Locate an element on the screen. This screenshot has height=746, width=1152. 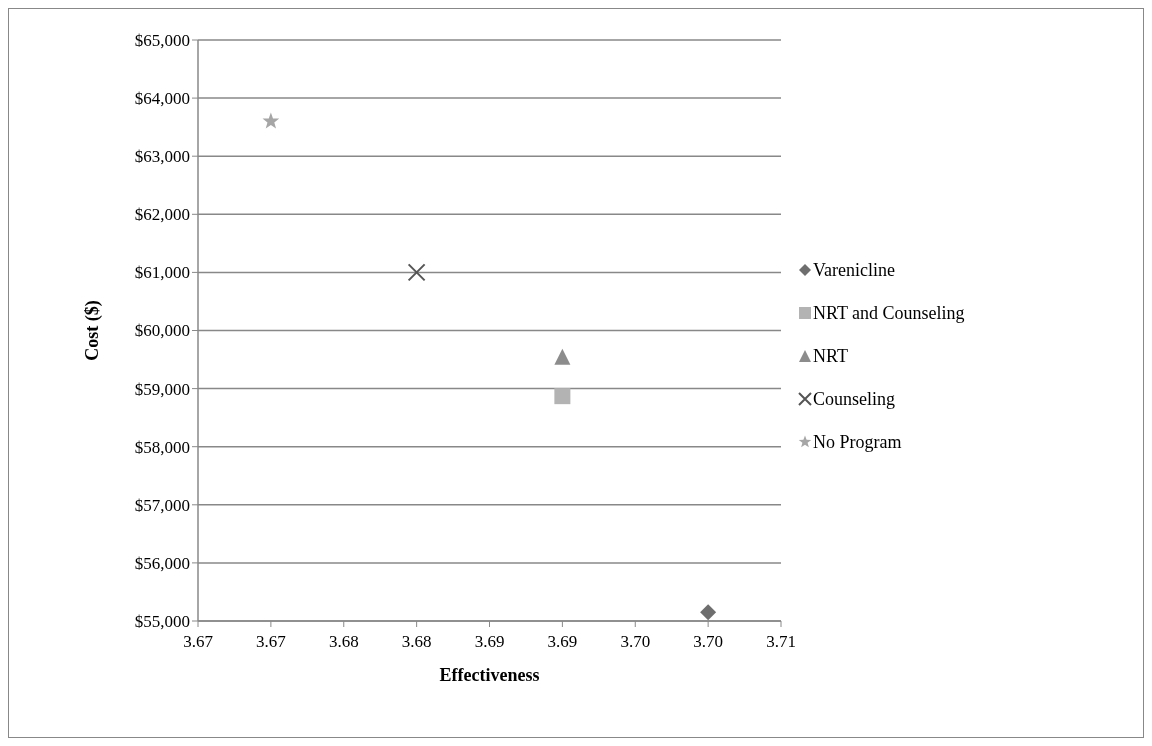
x-tick-label: 3.71 is located at coordinates (781, 641).